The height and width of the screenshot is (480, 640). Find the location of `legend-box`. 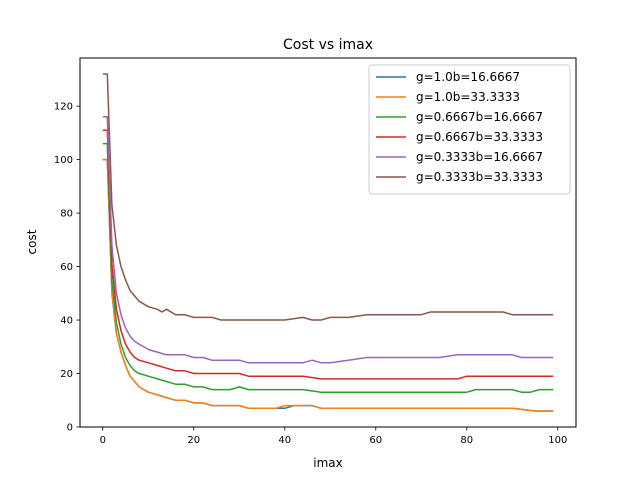

legend-box is located at coordinates (469, 129).